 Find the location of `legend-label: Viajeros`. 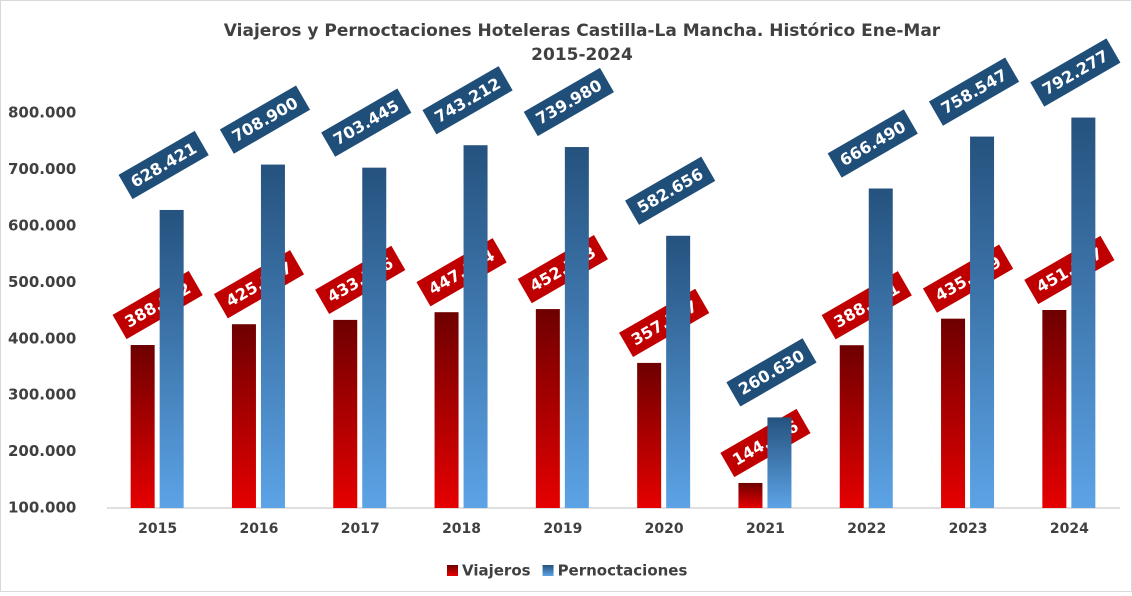

legend-label: Viajeros is located at coordinates (496, 571).